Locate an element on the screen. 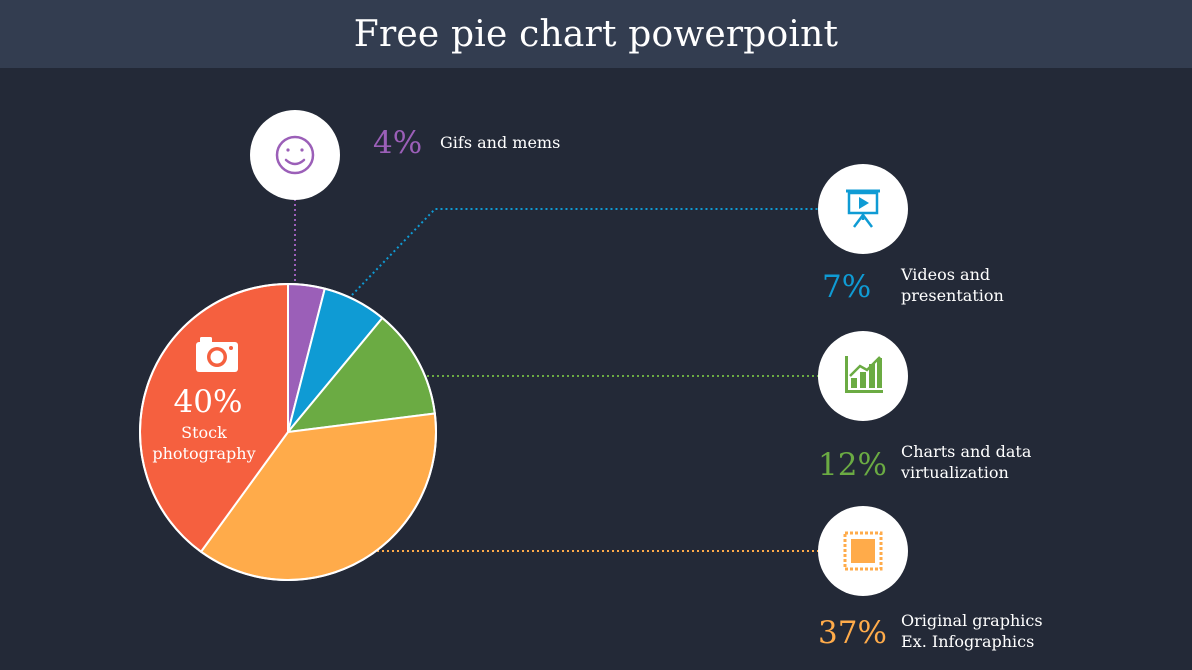  category-label-graphics: Original graphics Ex. Infographics is located at coordinates (972, 631).